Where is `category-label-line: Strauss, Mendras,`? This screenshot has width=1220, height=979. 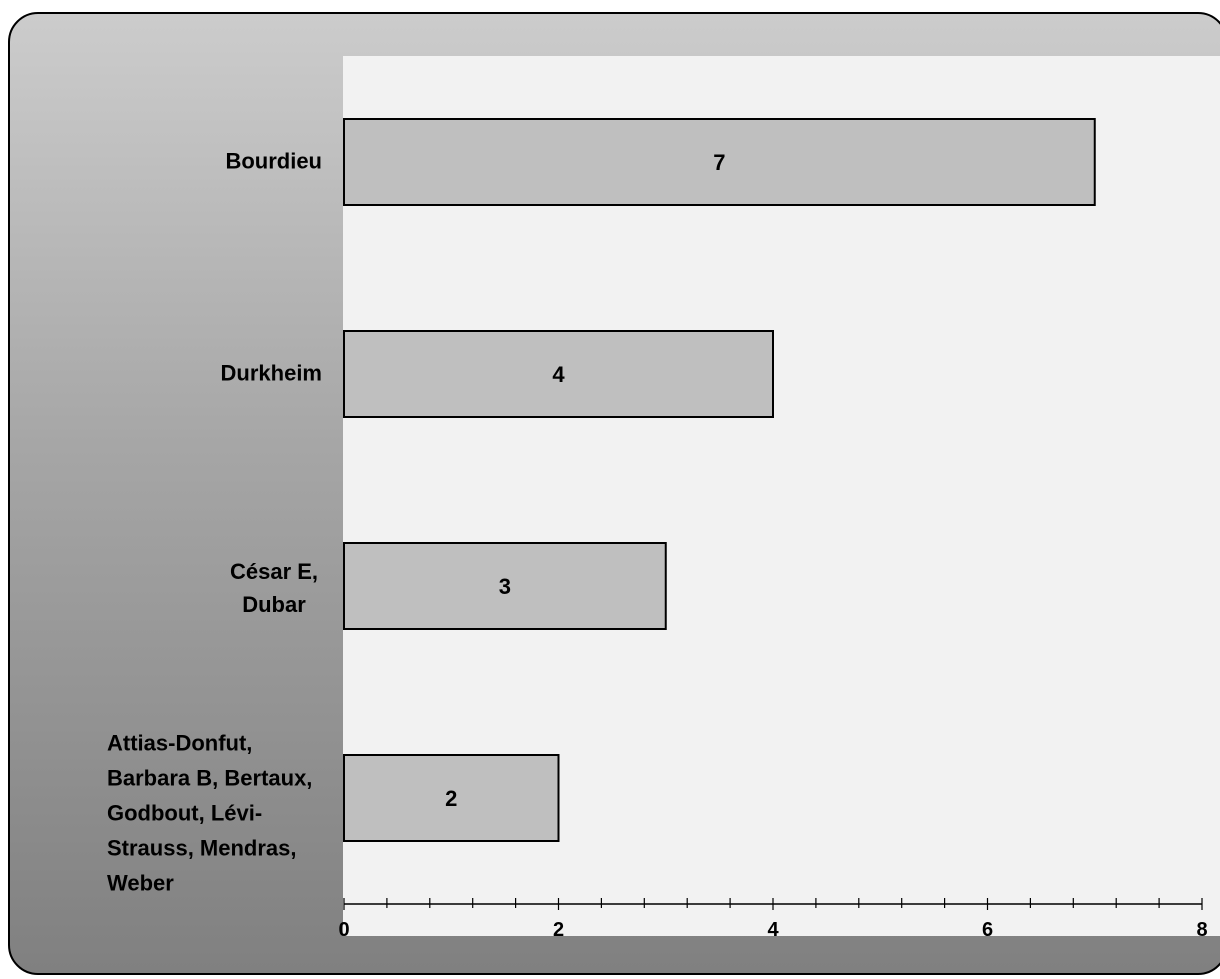
category-label-line: Strauss, Mendras, is located at coordinates (202, 848).